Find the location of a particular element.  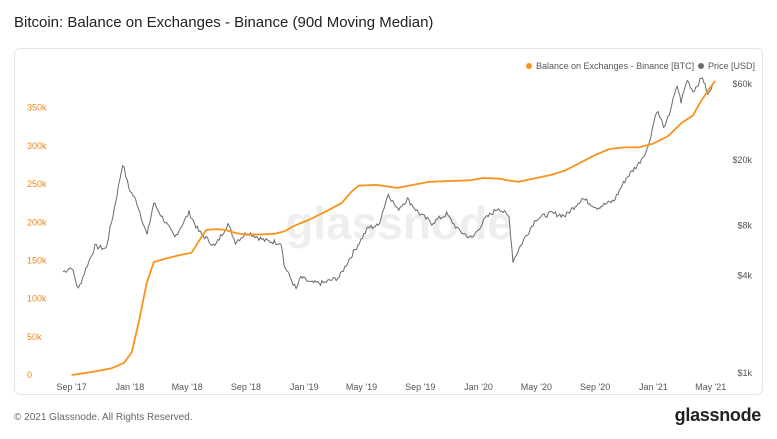

x-tick-label: May '19 is located at coordinates (361, 387).